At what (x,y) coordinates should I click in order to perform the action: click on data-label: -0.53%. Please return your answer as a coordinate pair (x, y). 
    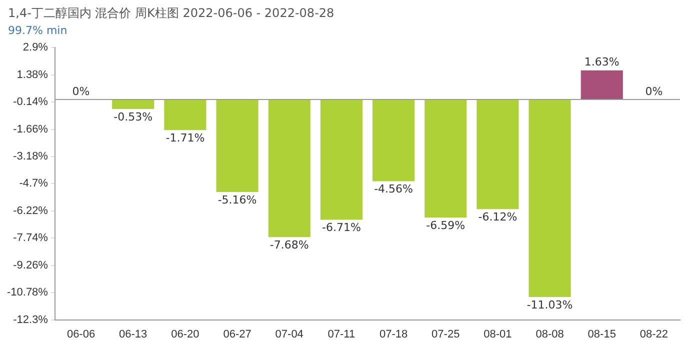
    Looking at the image, I should click on (133, 117).